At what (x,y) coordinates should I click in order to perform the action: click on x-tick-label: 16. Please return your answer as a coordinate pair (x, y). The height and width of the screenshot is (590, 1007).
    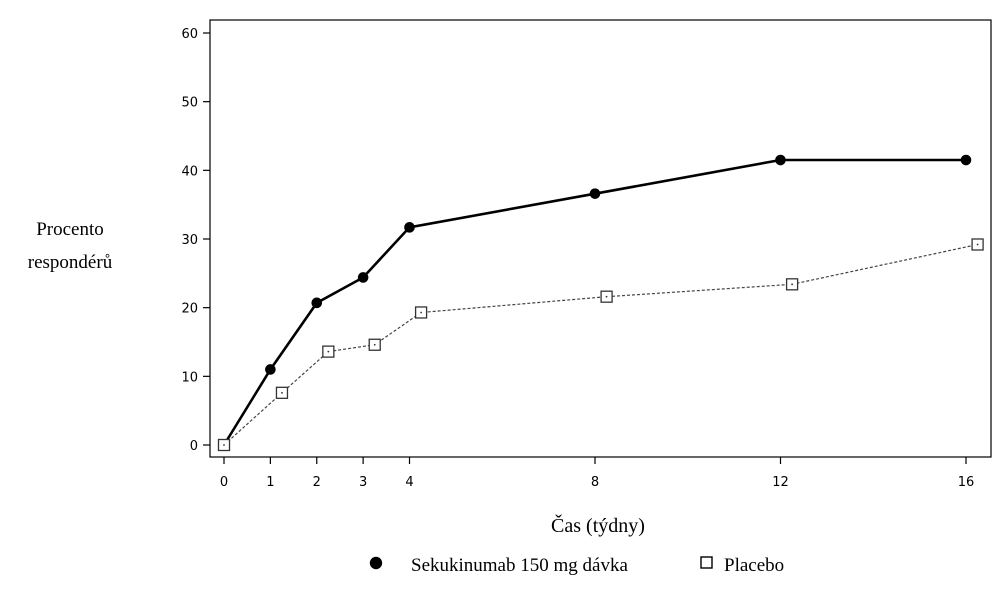
    Looking at the image, I should click on (966, 482).